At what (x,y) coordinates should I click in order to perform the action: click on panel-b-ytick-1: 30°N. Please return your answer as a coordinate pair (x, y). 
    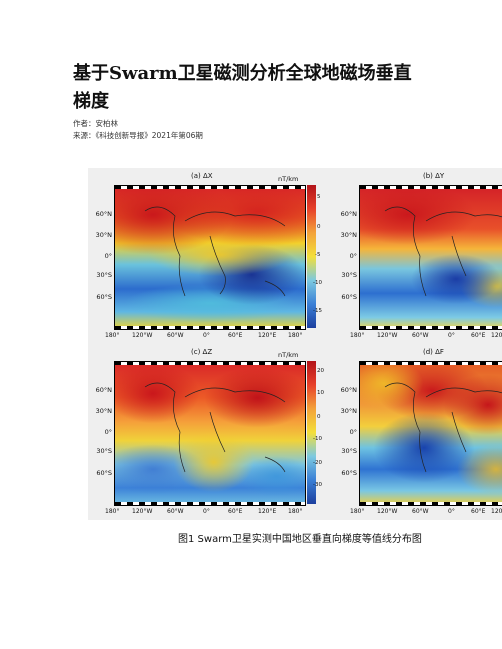
    Looking at the image, I should click on (348, 235).